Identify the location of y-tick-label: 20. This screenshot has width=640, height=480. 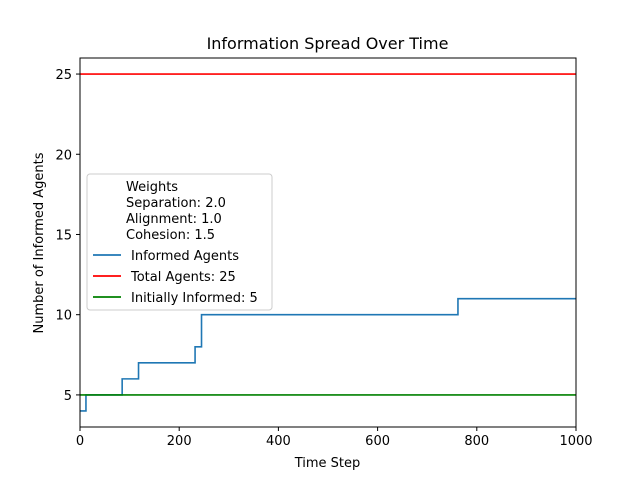
(63, 155).